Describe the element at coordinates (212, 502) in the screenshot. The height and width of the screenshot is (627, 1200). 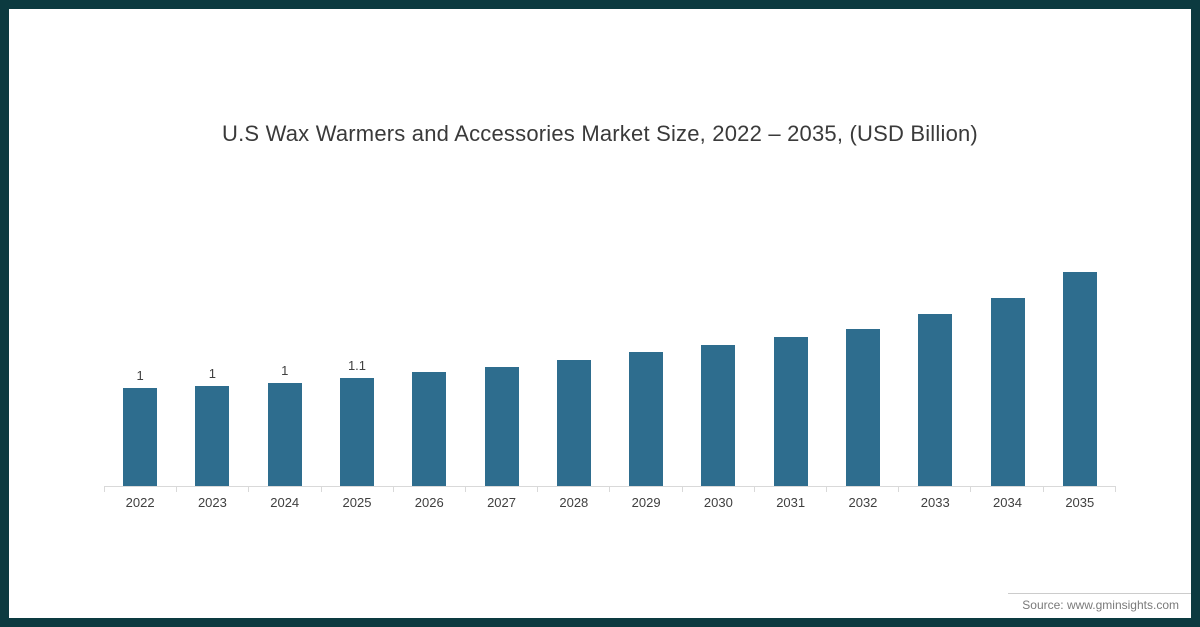
I see `x-axis-label: 2023` at that location.